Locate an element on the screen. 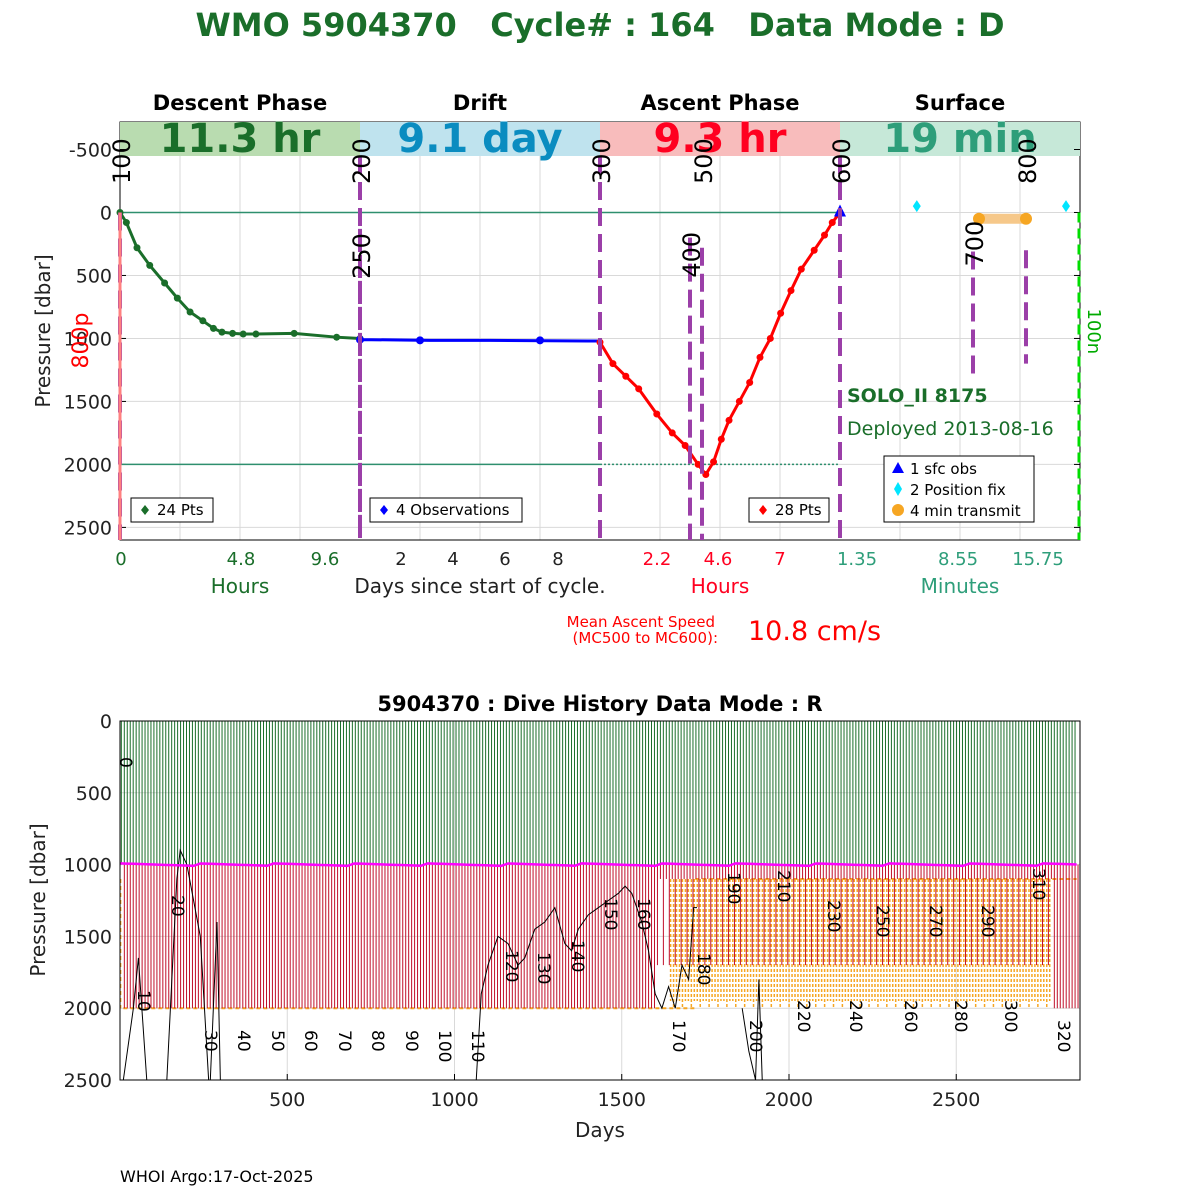  drift-xtick: 4 is located at coordinates (452, 559).